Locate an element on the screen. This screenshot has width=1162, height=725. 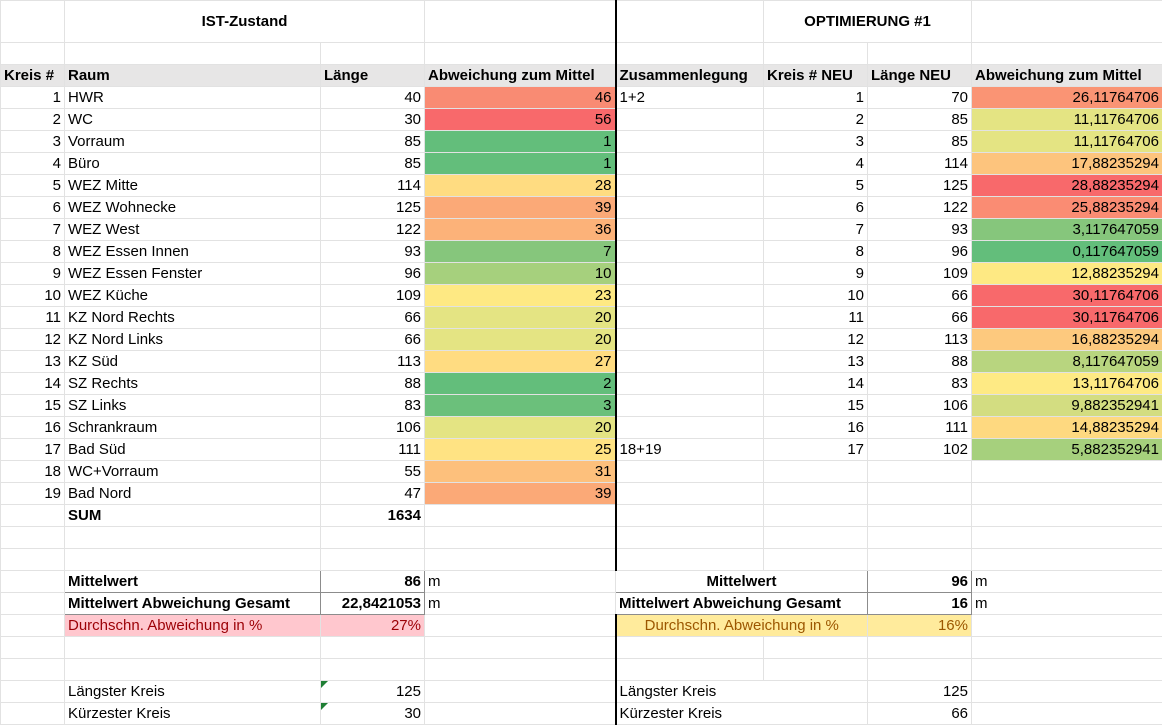
header-laenge-neu: Länge NEU is located at coordinates (919, 75).